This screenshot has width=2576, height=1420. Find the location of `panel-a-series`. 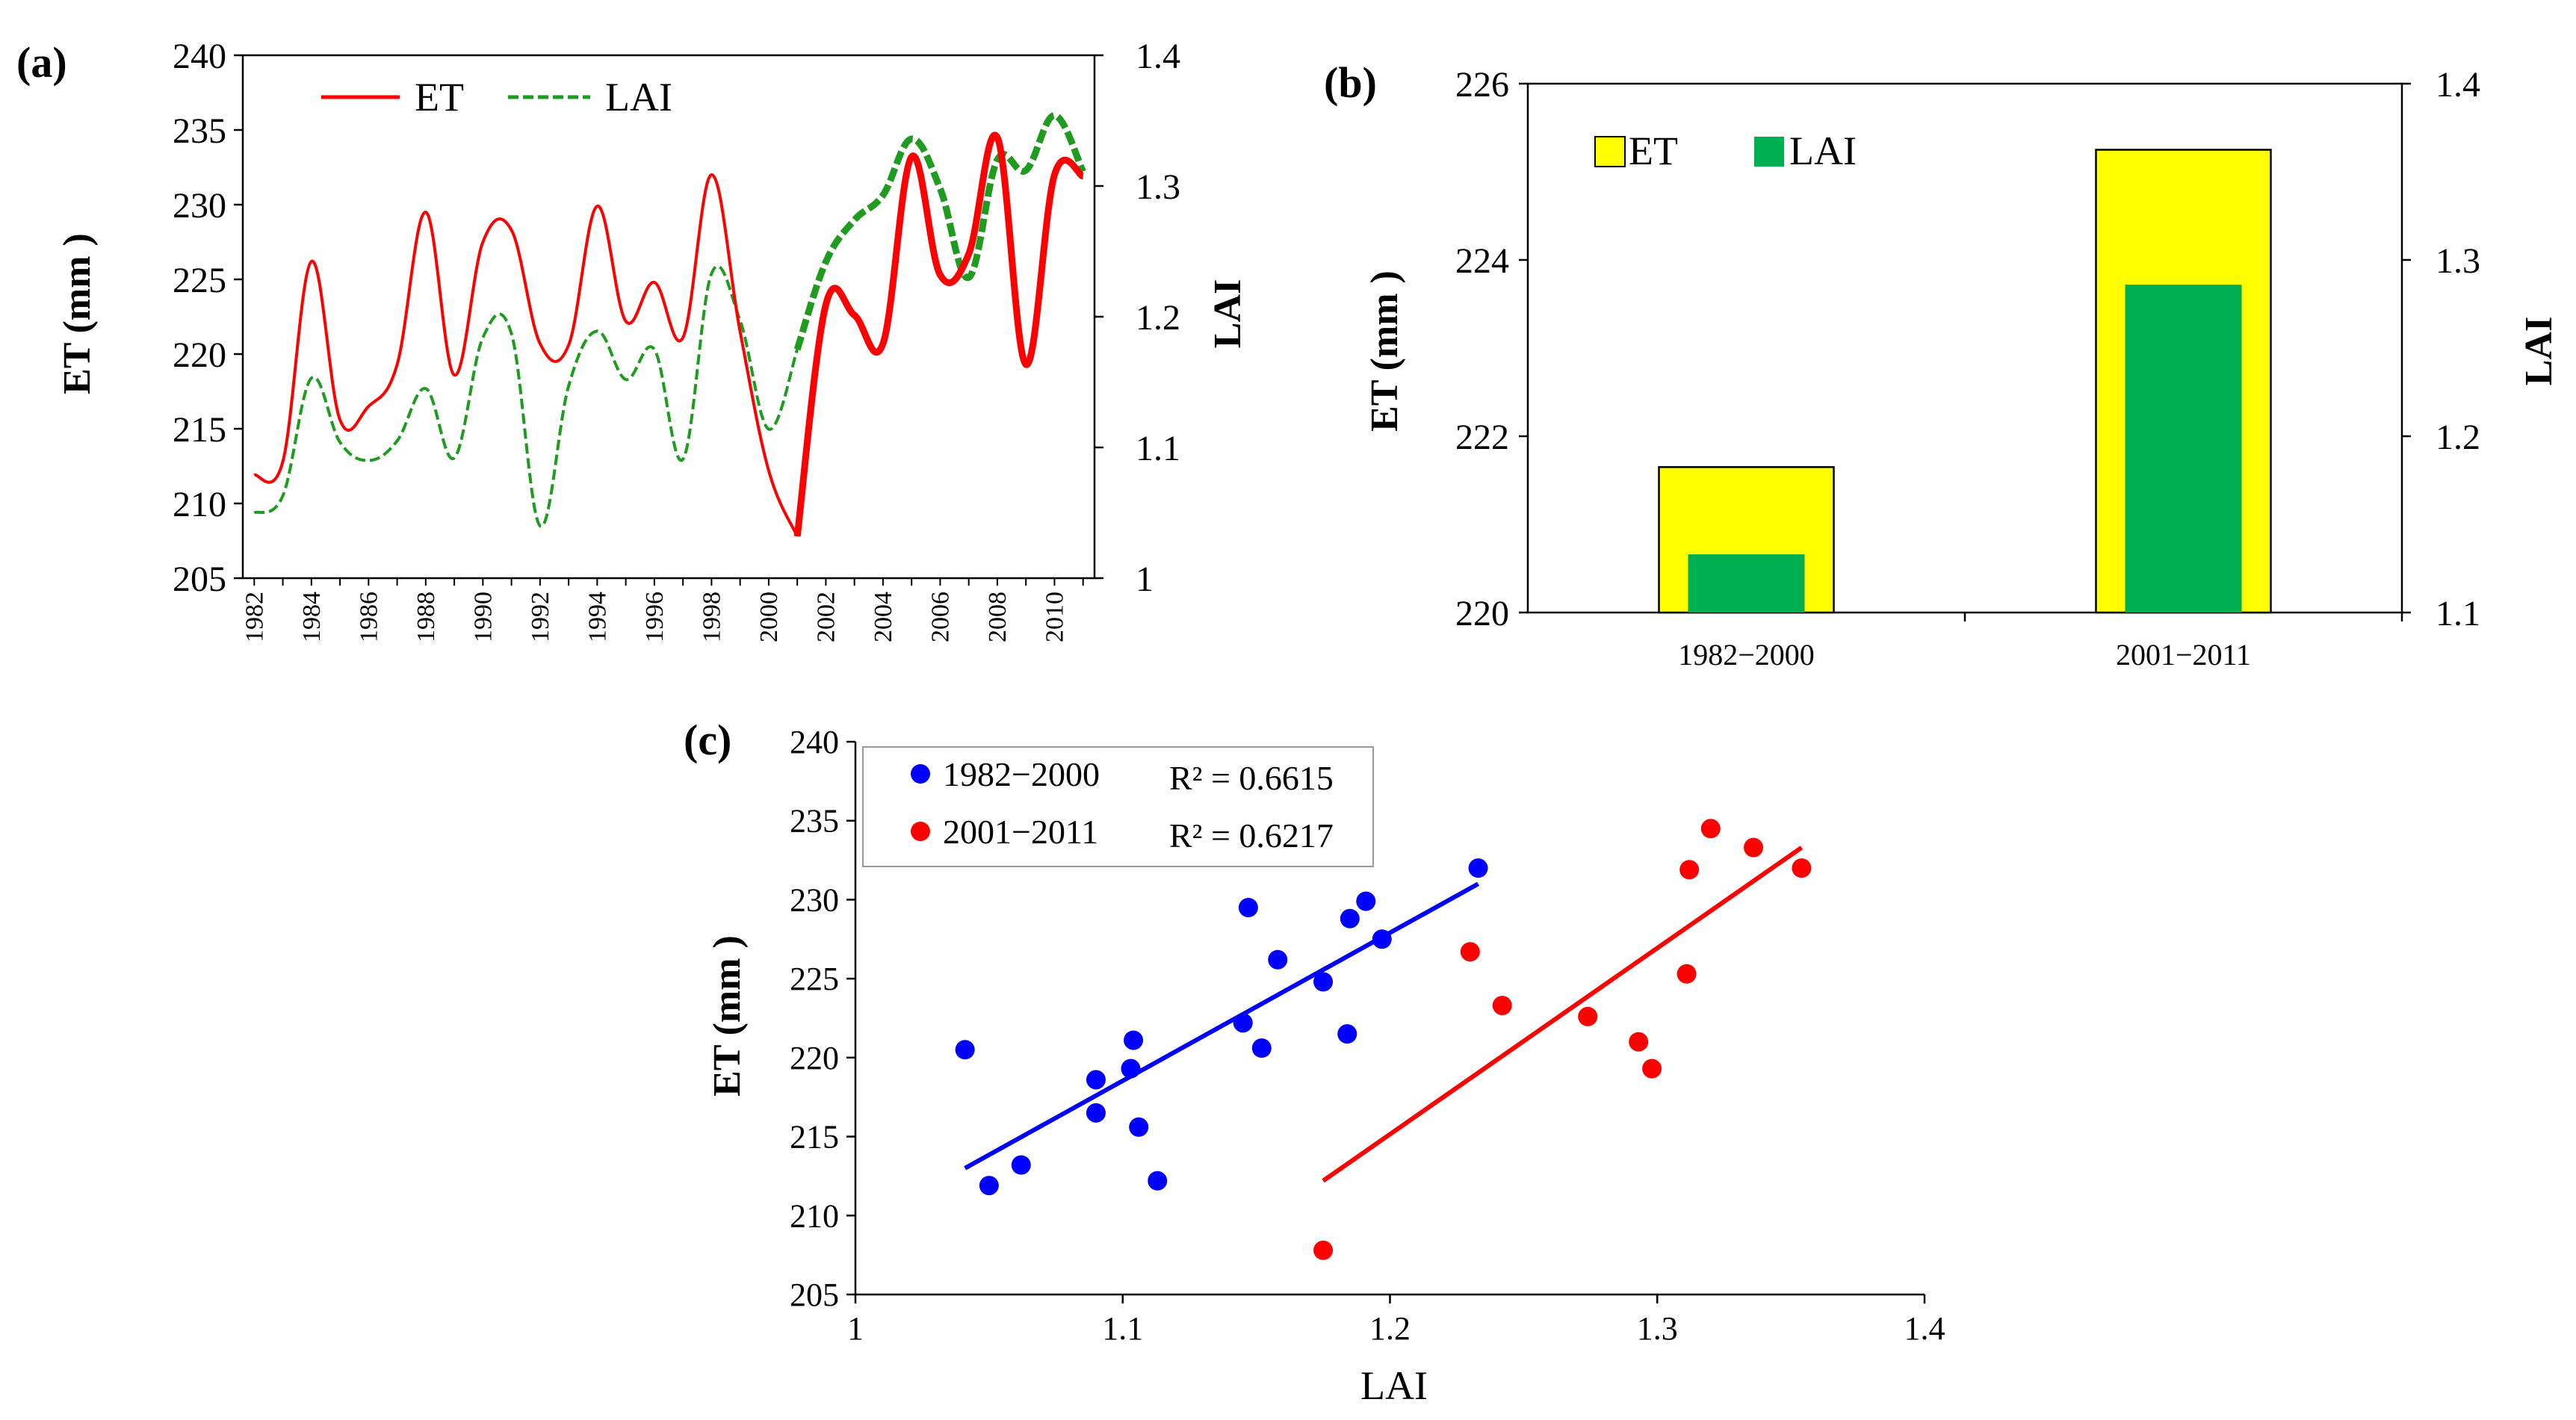

panel-a-series is located at coordinates (669, 324).